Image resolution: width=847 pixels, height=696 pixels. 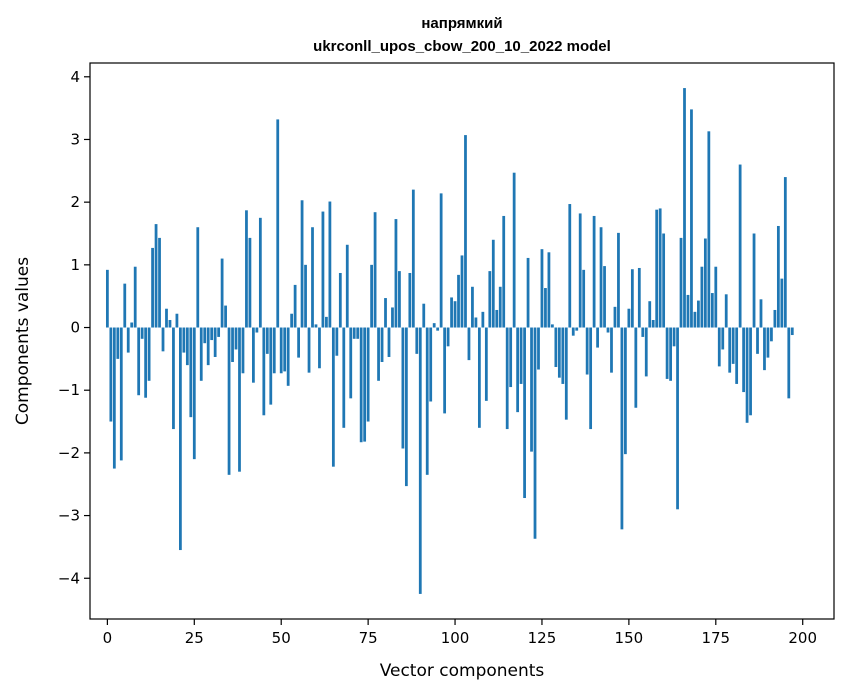 What do you see at coordinates (75, 328) in the screenshot?
I see `y-tick-label: 0` at bounding box center [75, 328].